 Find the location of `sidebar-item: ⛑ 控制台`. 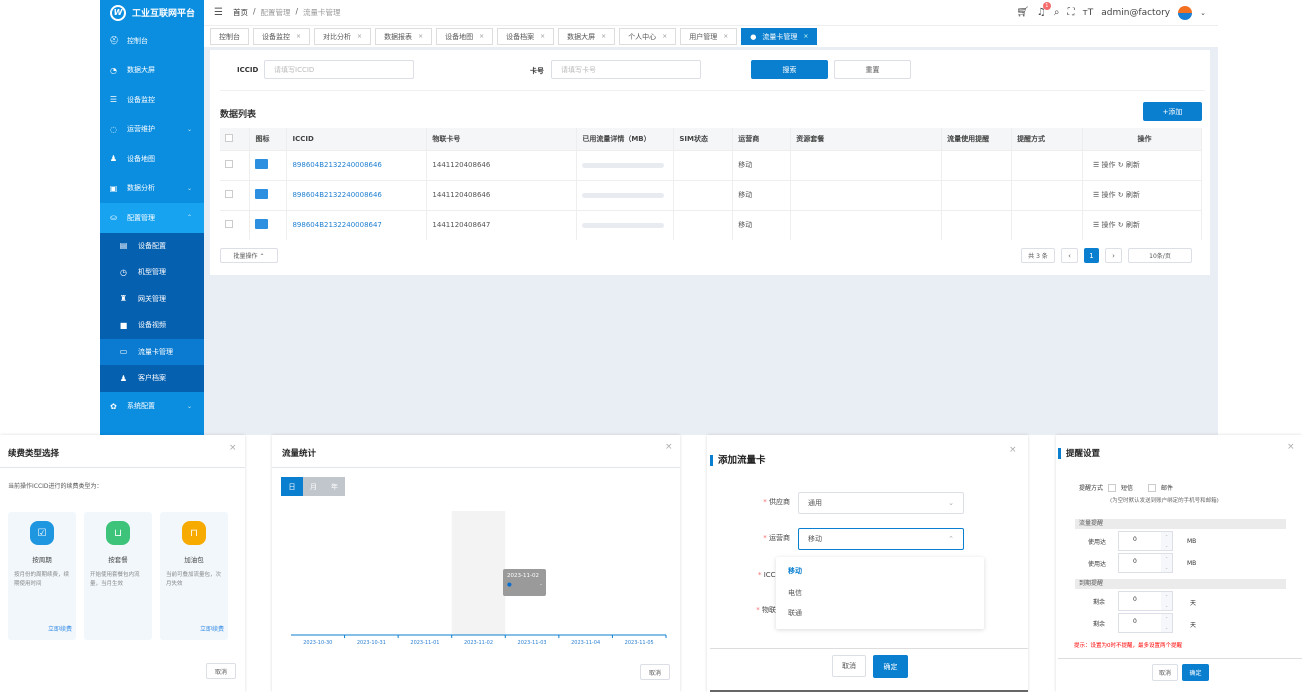

sidebar-item: ⛑ 控制台 is located at coordinates (152, 41).